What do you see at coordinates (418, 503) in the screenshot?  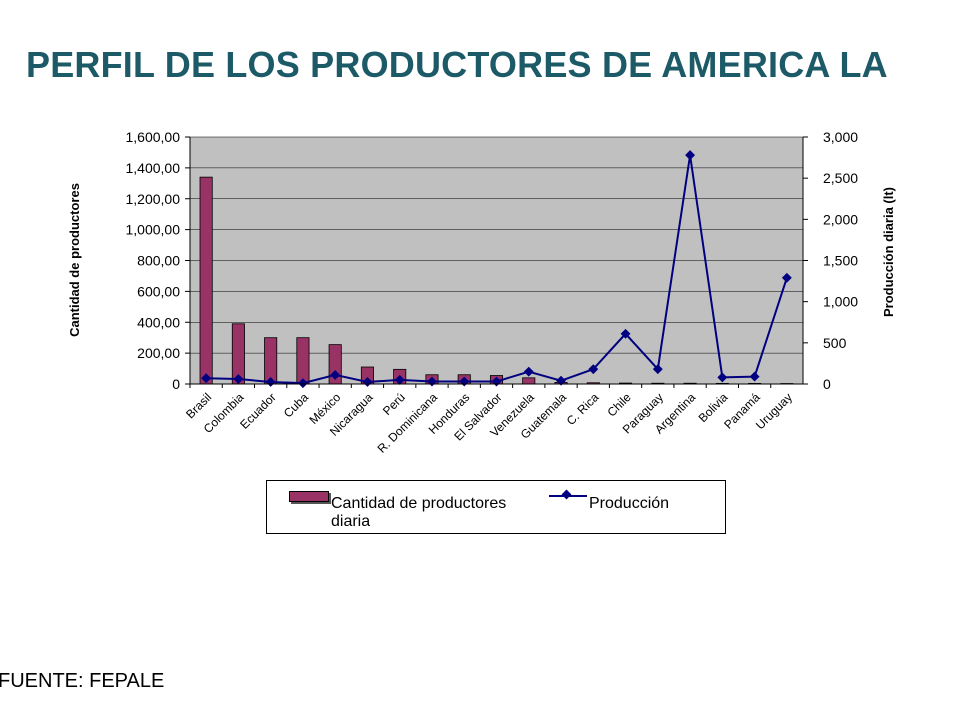 I see `legend-bar-label: Cantidad de productores` at bounding box center [418, 503].